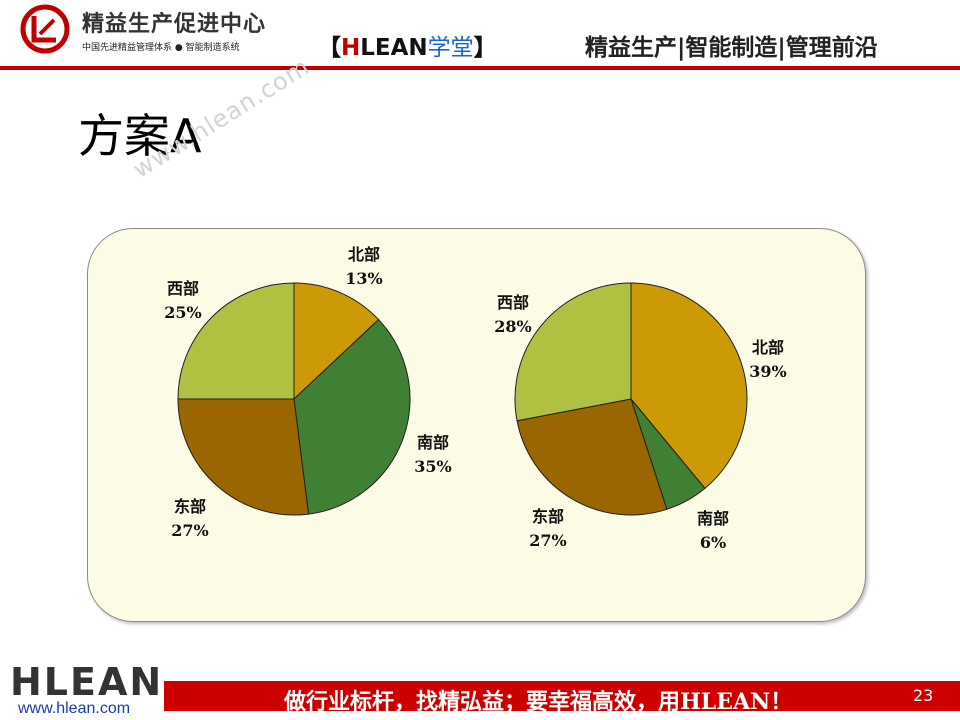  What do you see at coordinates (363, 278) in the screenshot?
I see `slice-percent-1-1: 13%` at bounding box center [363, 278].